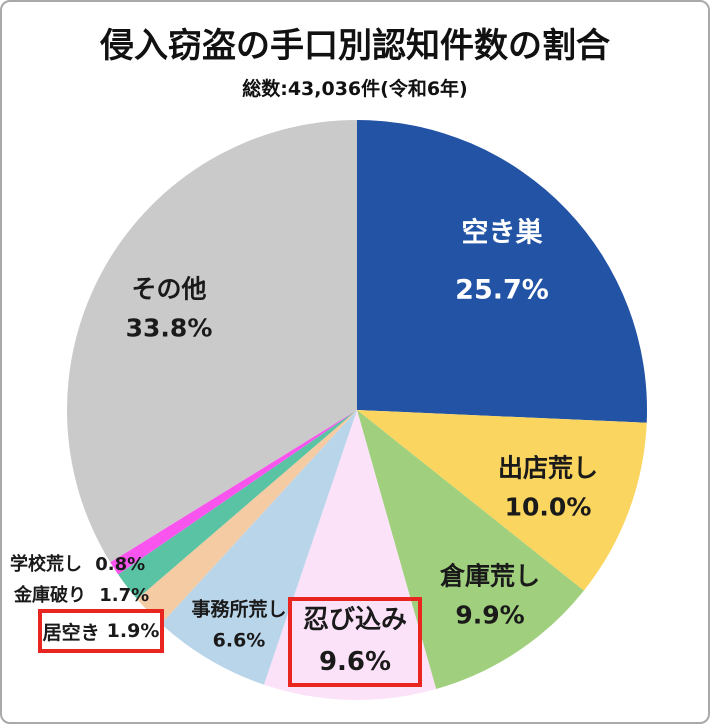 The width and height of the screenshot is (710, 724). Describe the element at coordinates (71, 632) in the screenshot. I see `slice-name: 居空き` at that location.